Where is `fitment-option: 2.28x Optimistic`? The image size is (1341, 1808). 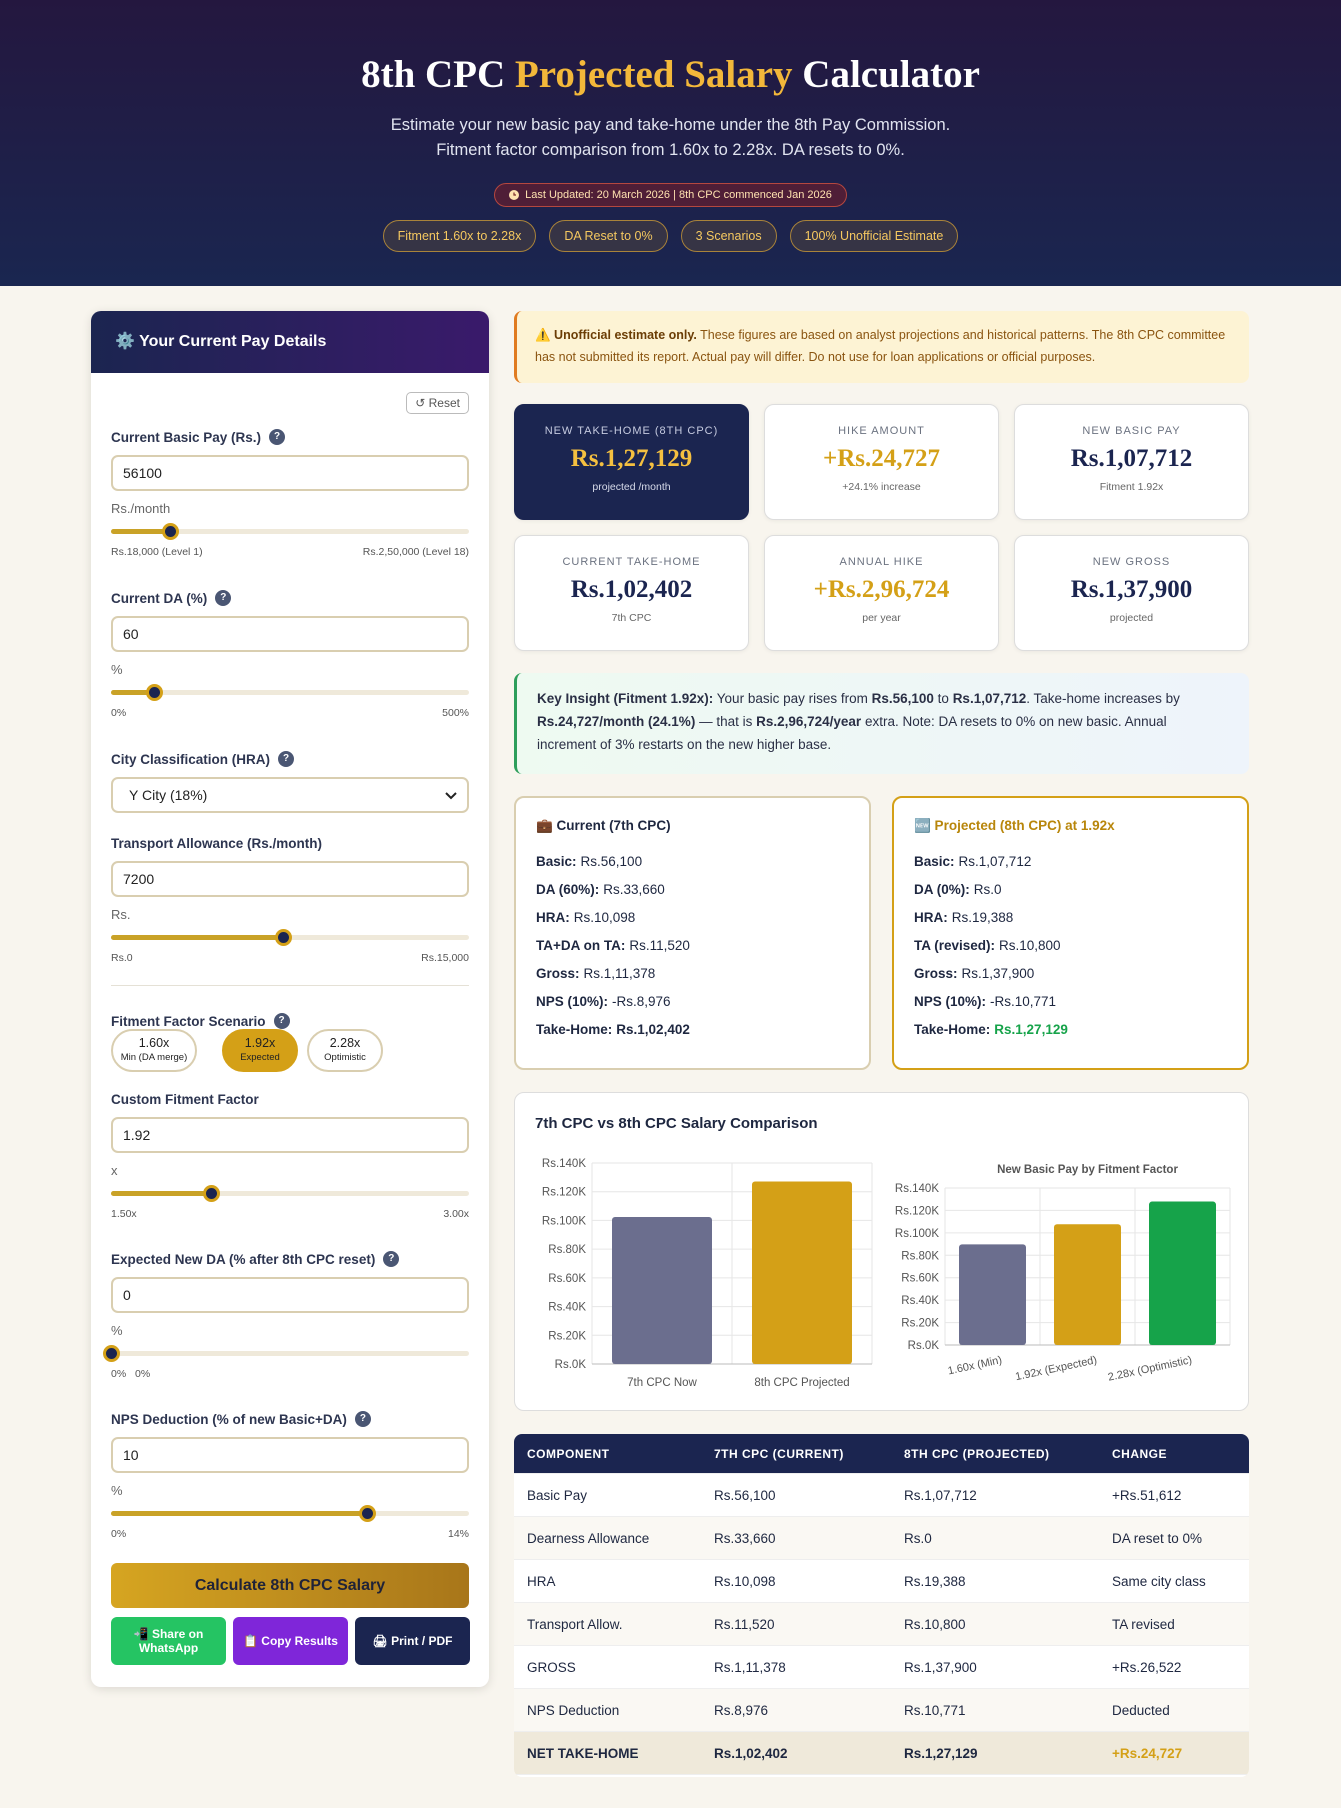
fitment-option: 2.28x Optimistic is located at coordinates (345, 1050).